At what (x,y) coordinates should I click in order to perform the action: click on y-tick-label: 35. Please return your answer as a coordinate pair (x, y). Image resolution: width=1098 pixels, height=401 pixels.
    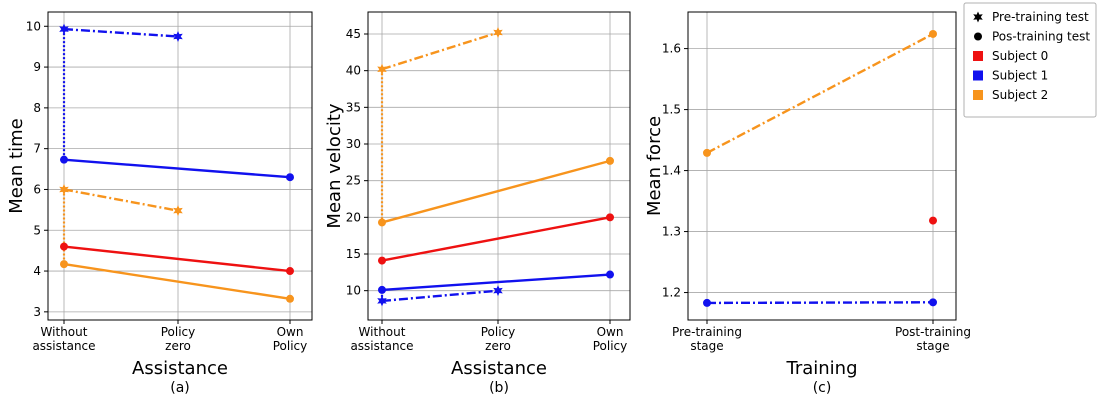
    Looking at the image, I should click on (353, 107).